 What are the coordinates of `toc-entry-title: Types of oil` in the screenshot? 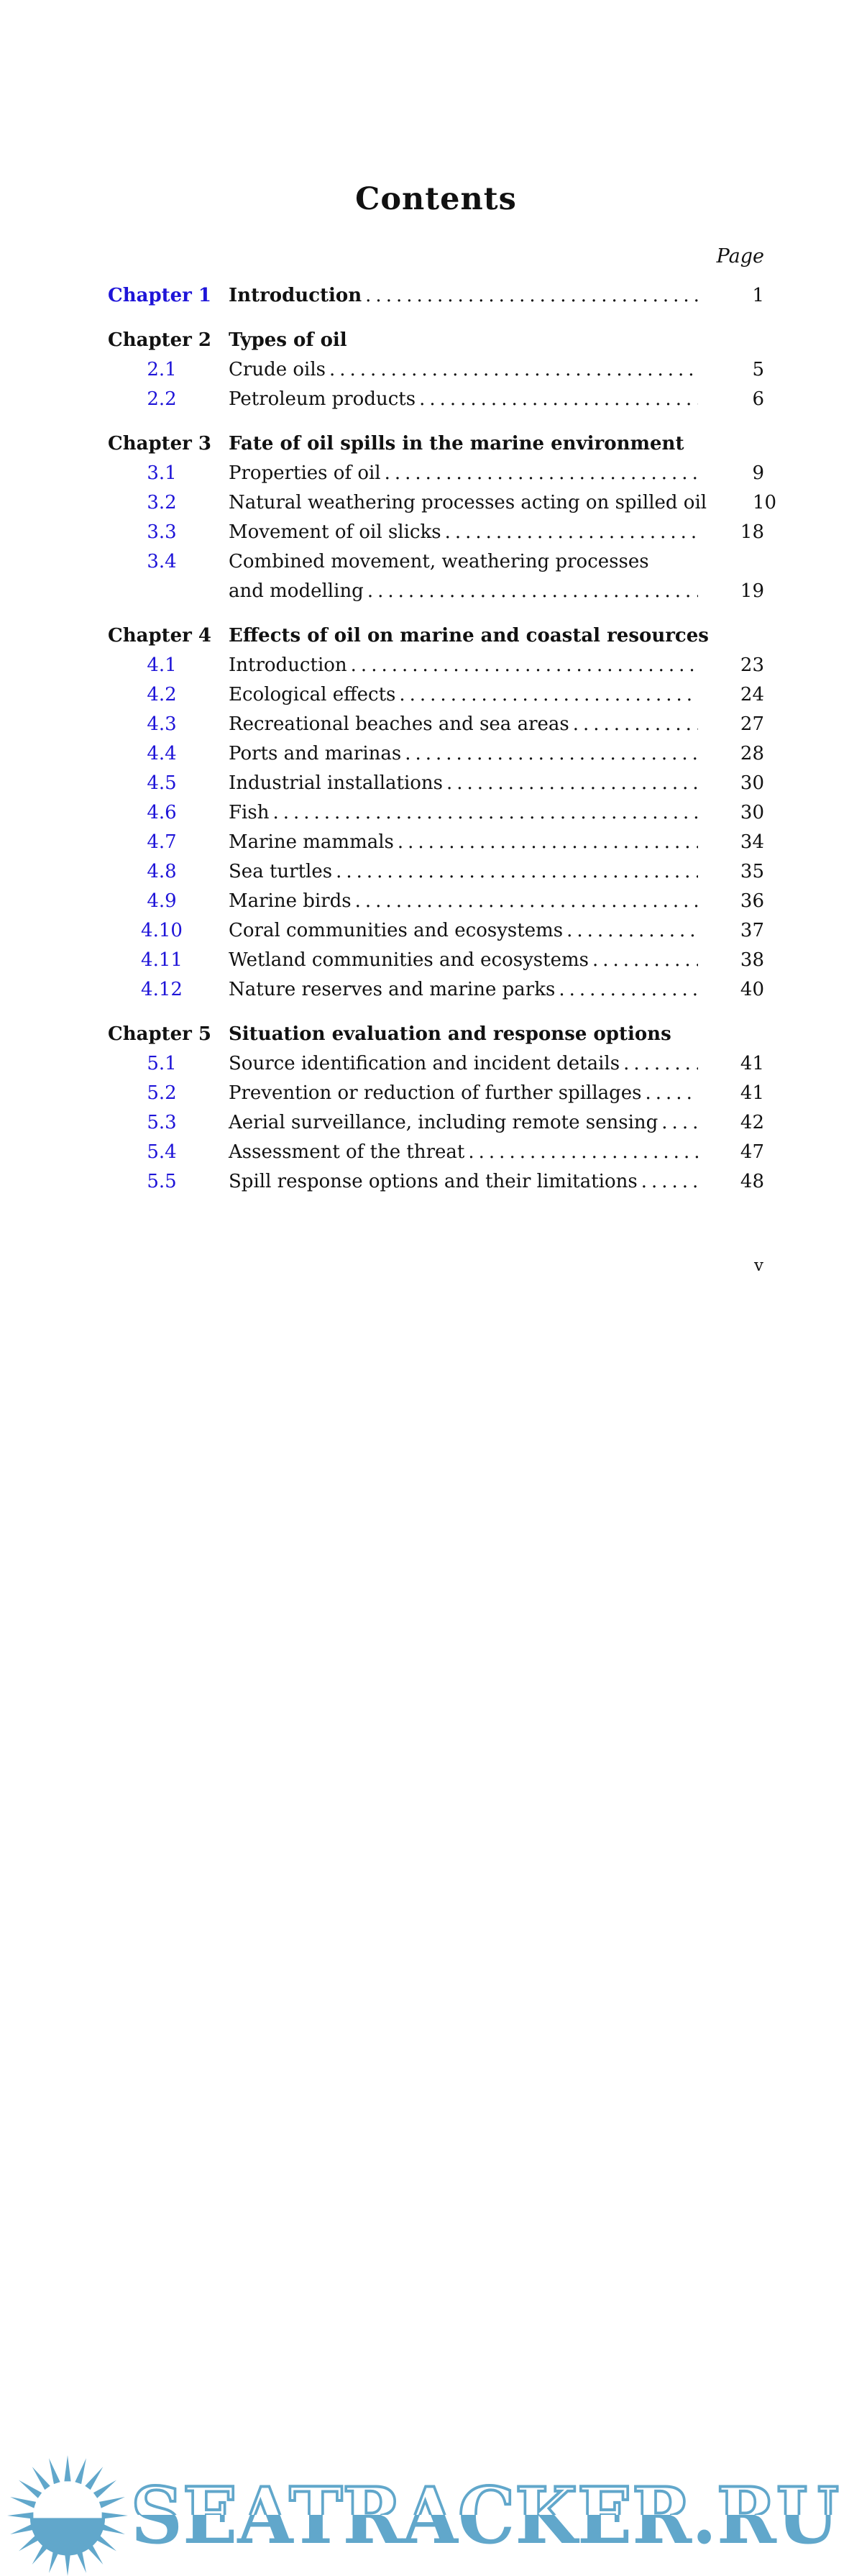 It's located at (288, 340).